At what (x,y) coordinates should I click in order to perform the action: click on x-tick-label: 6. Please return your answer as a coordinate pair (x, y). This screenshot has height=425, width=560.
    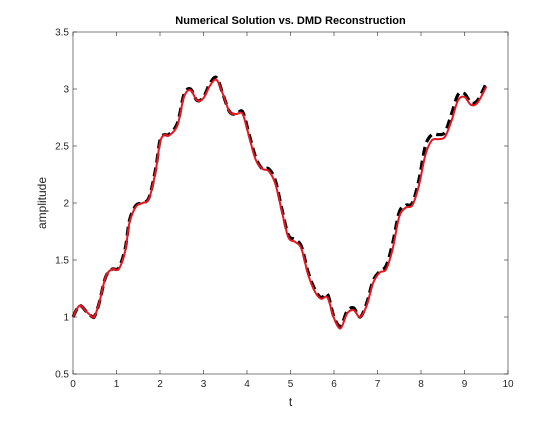
    Looking at the image, I should click on (334, 384).